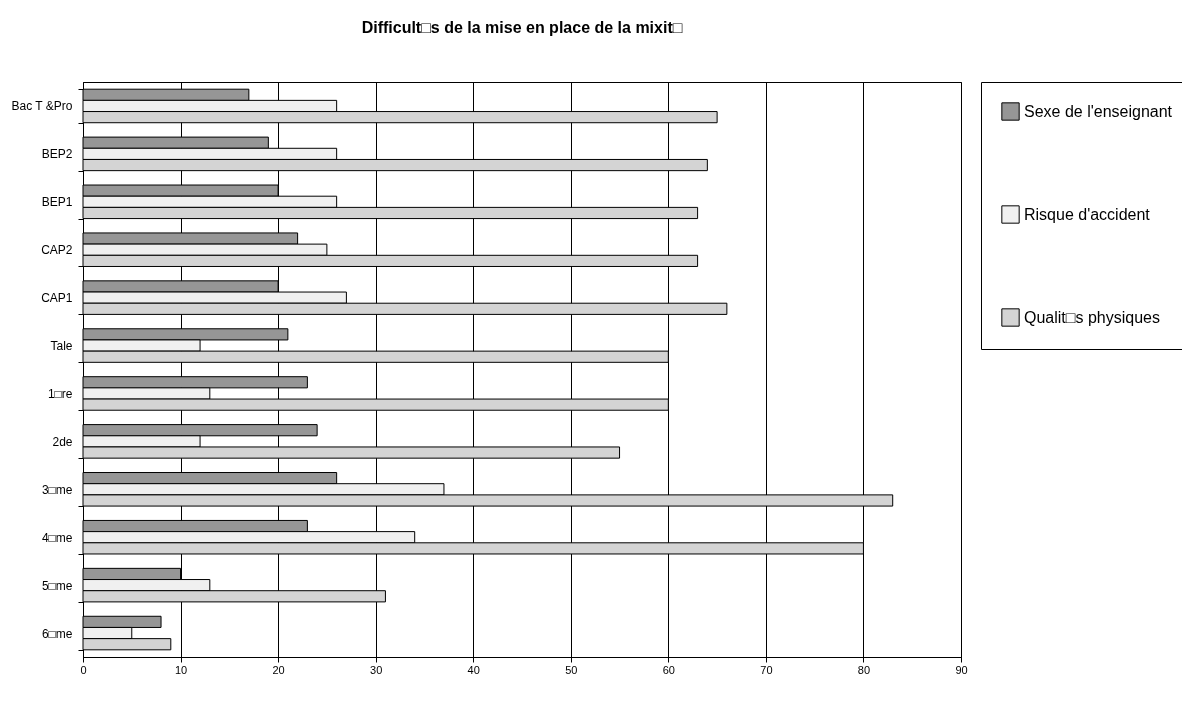 This screenshot has height=708, width=1182. I want to click on x-tick-label: 10, so click(181, 669).